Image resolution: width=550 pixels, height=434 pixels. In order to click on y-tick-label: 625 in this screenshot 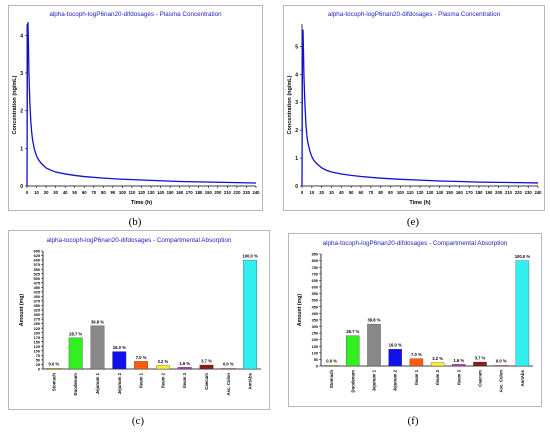, I will do `click(37, 256)`.